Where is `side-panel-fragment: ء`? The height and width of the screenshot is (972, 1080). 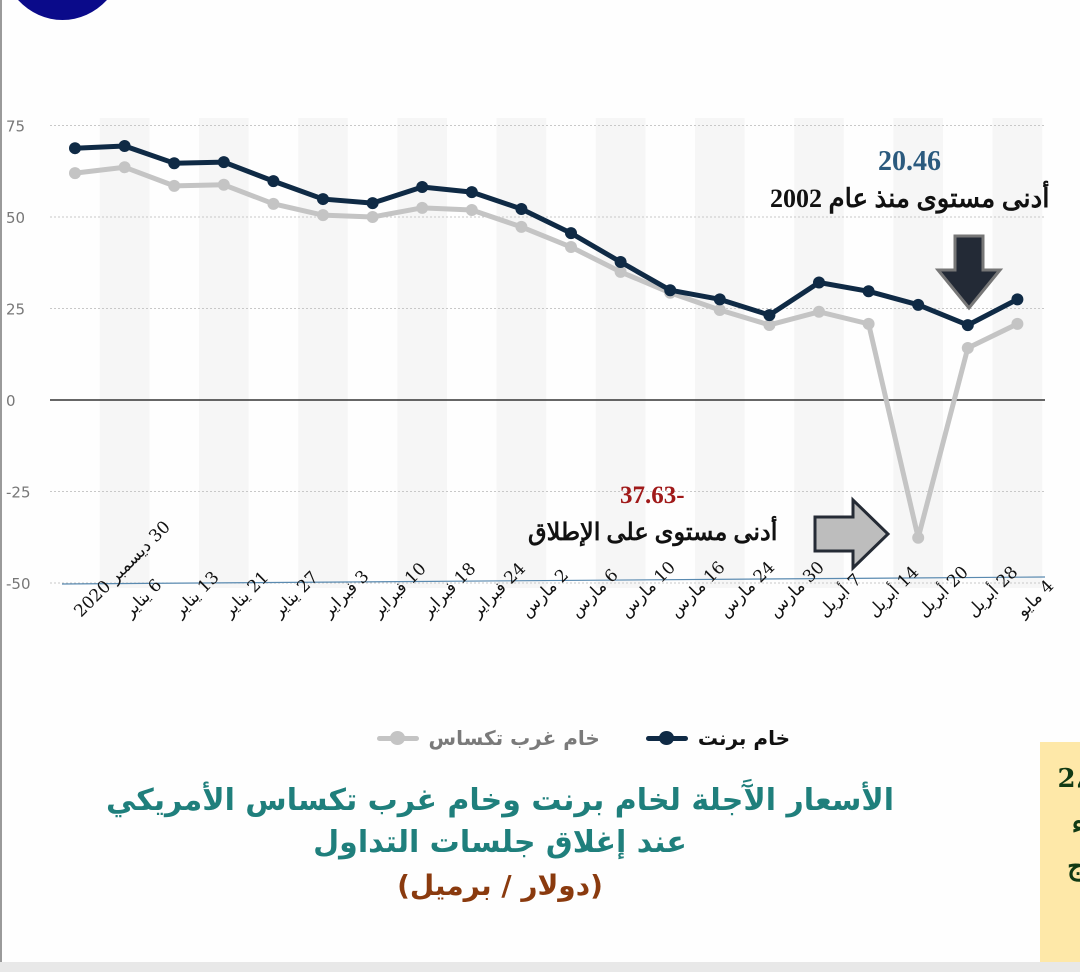
side-panel-fragment: ء is located at coordinates (1075, 825).